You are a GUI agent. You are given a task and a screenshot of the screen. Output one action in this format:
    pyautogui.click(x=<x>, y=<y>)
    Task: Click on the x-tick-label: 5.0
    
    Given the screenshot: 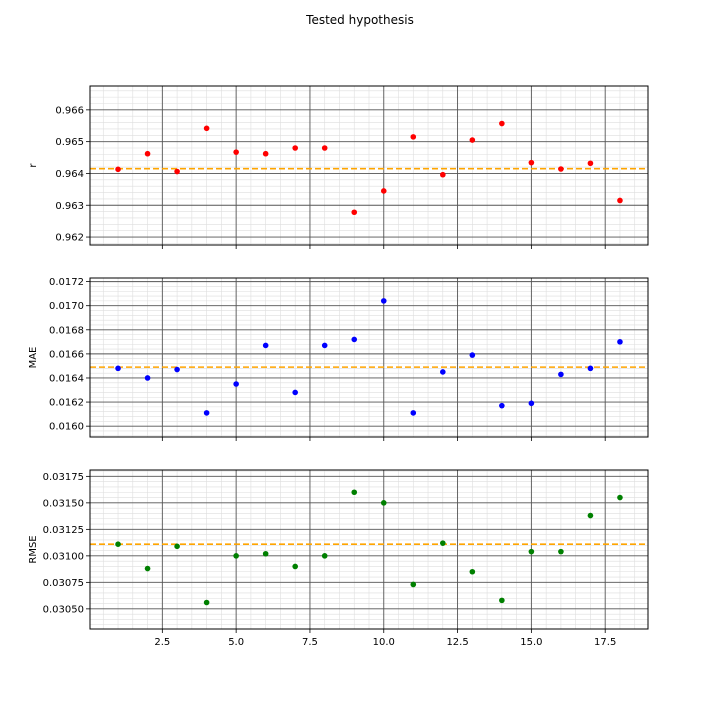 What is the action you would take?
    pyautogui.click(x=236, y=642)
    